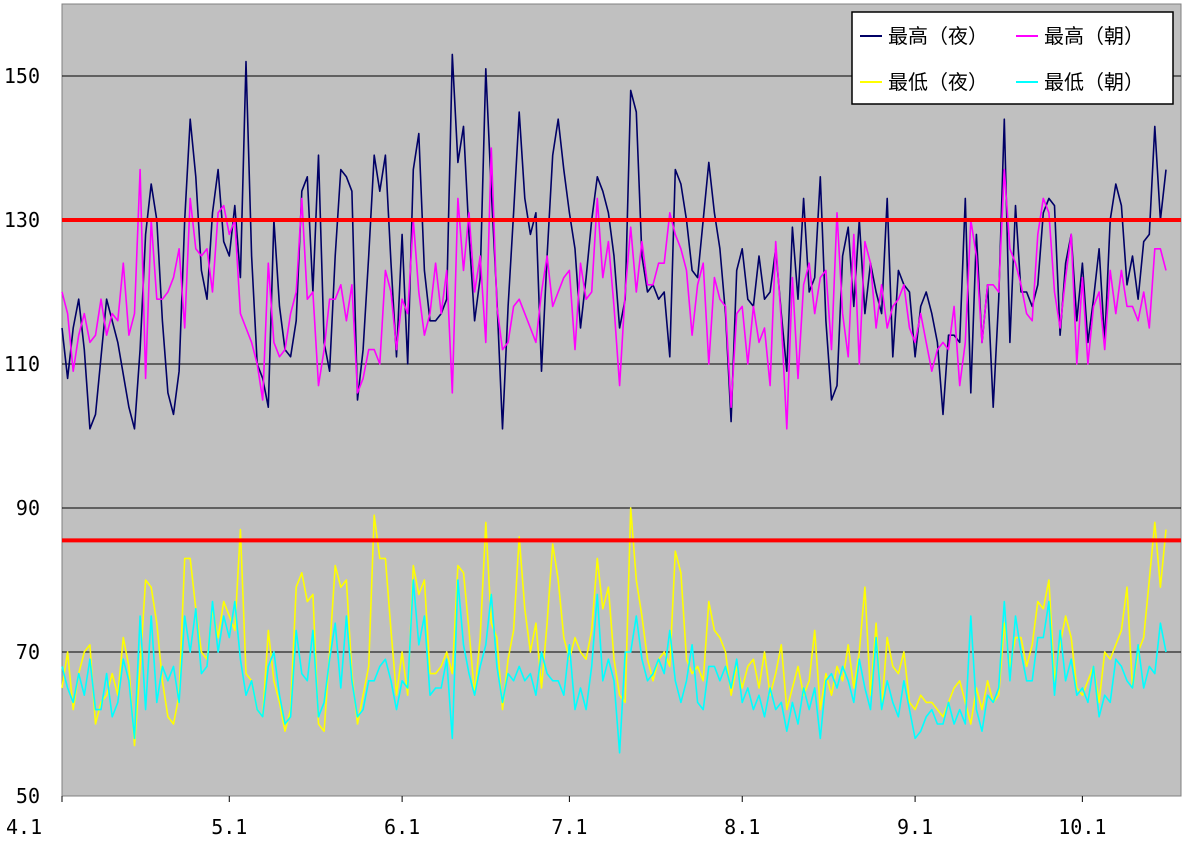 The height and width of the screenshot is (846, 1185). I want to click on legend-label-2: 最低（夜）, so click(938, 82).